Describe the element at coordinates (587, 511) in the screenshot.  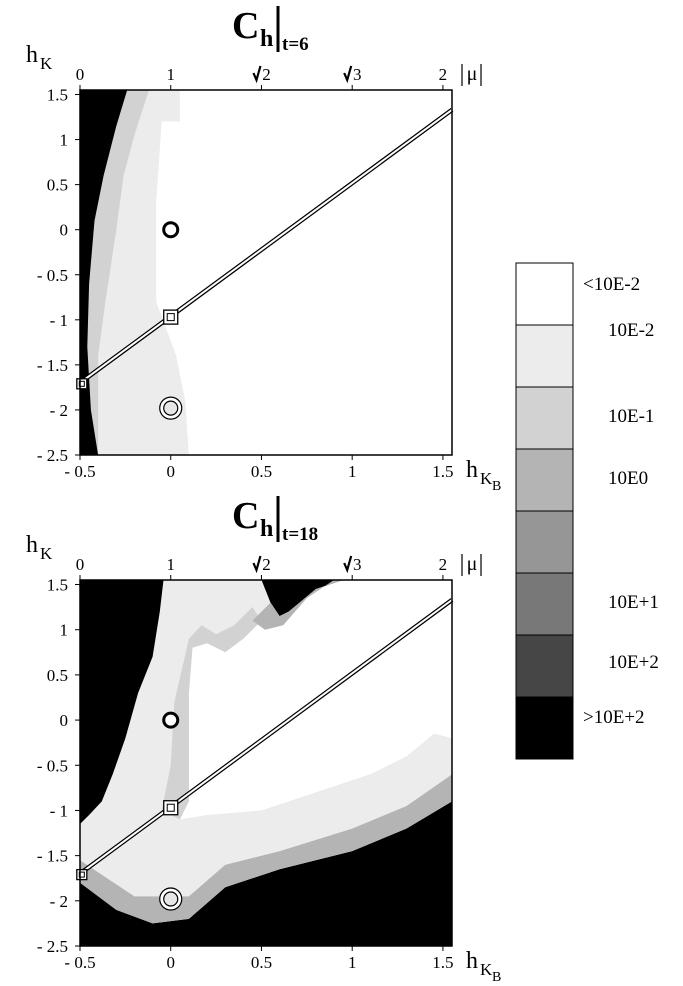
I see `colorbar: <10E-2 10E-2 10E-1 10E0 10E+1 10E+2 >10E+2` at that location.